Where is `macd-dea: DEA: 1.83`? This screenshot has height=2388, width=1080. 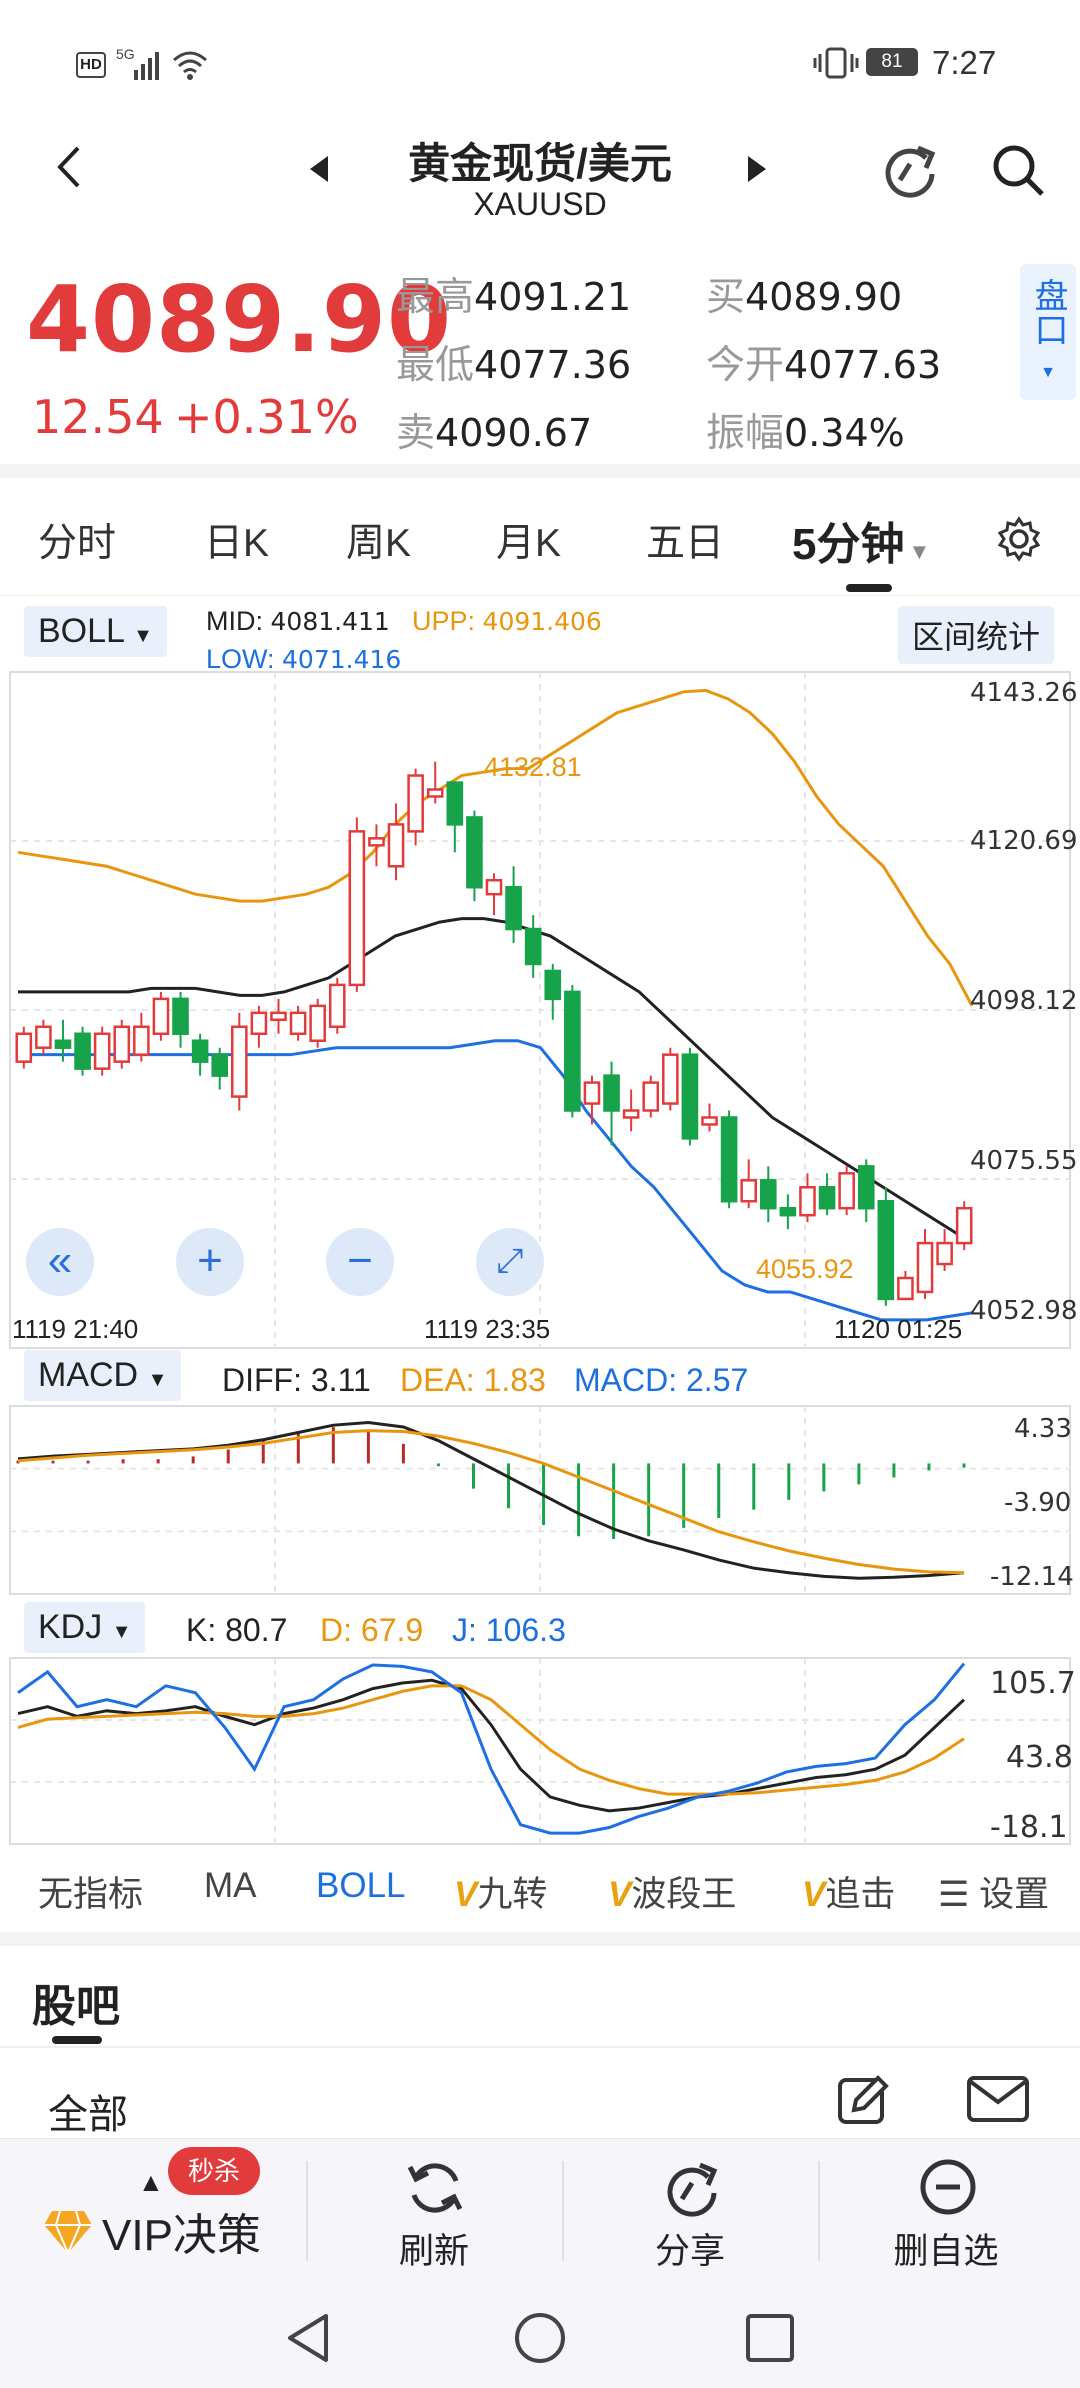 macd-dea: DEA: 1.83 is located at coordinates (473, 1380).